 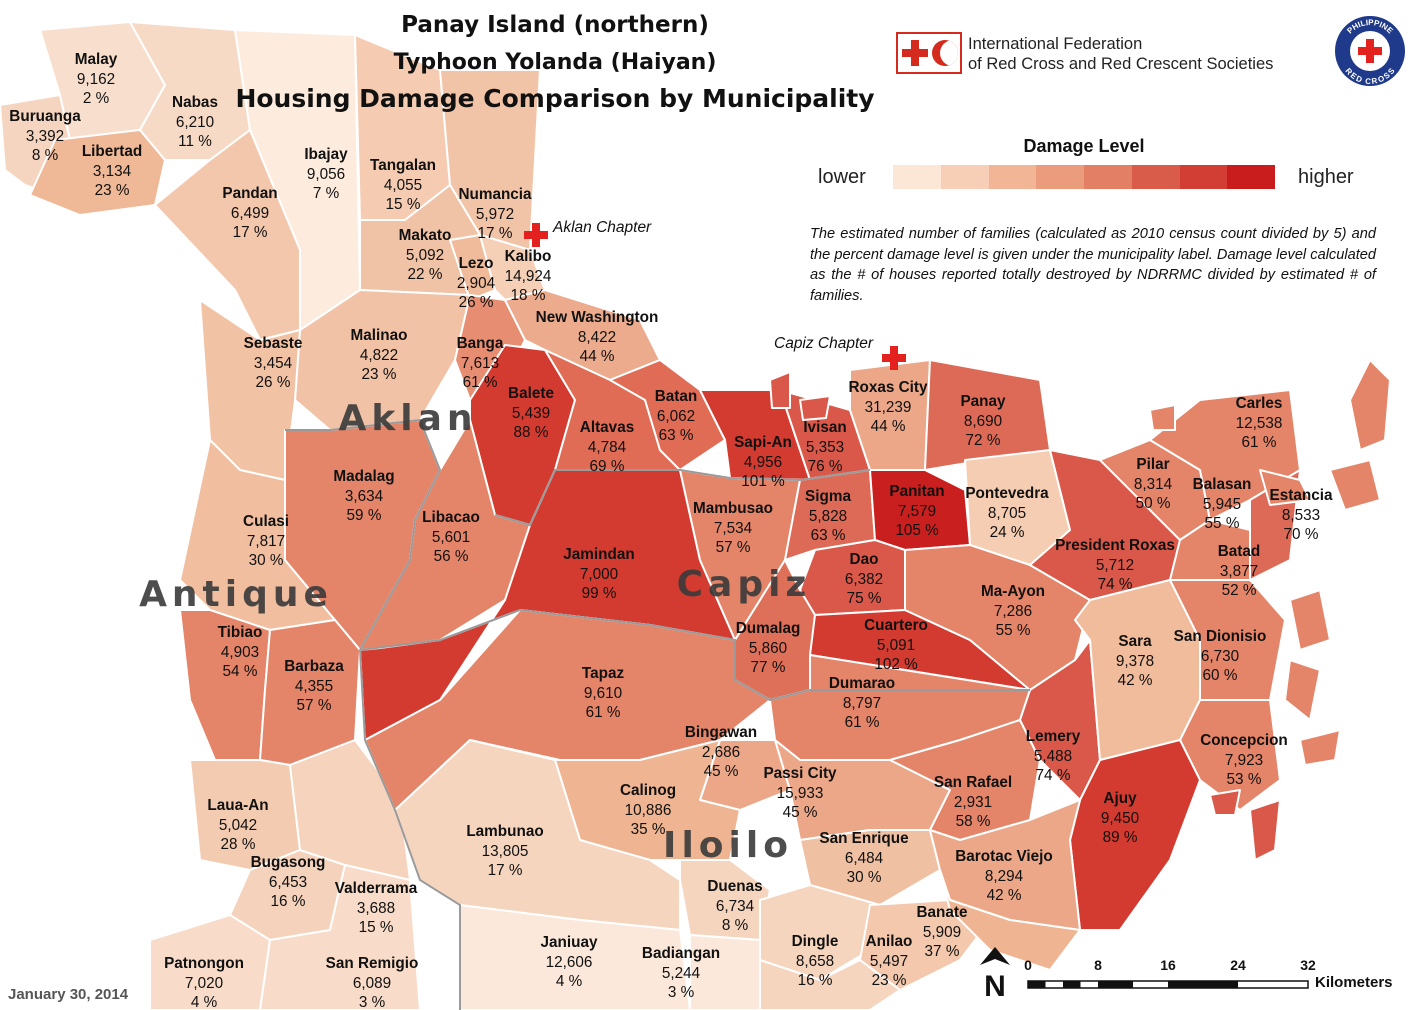 I want to click on municipality-label-dumarao: Dumarao 8,797 61 %, so click(x=862, y=703).